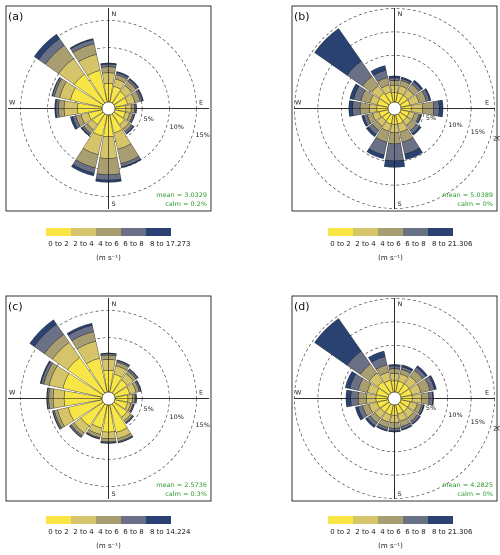 Image resolution: width=500 pixels, height=555 pixels. What do you see at coordinates (170, 532) in the screenshot?
I see `key-label: 8 to 14.224` at bounding box center [170, 532].